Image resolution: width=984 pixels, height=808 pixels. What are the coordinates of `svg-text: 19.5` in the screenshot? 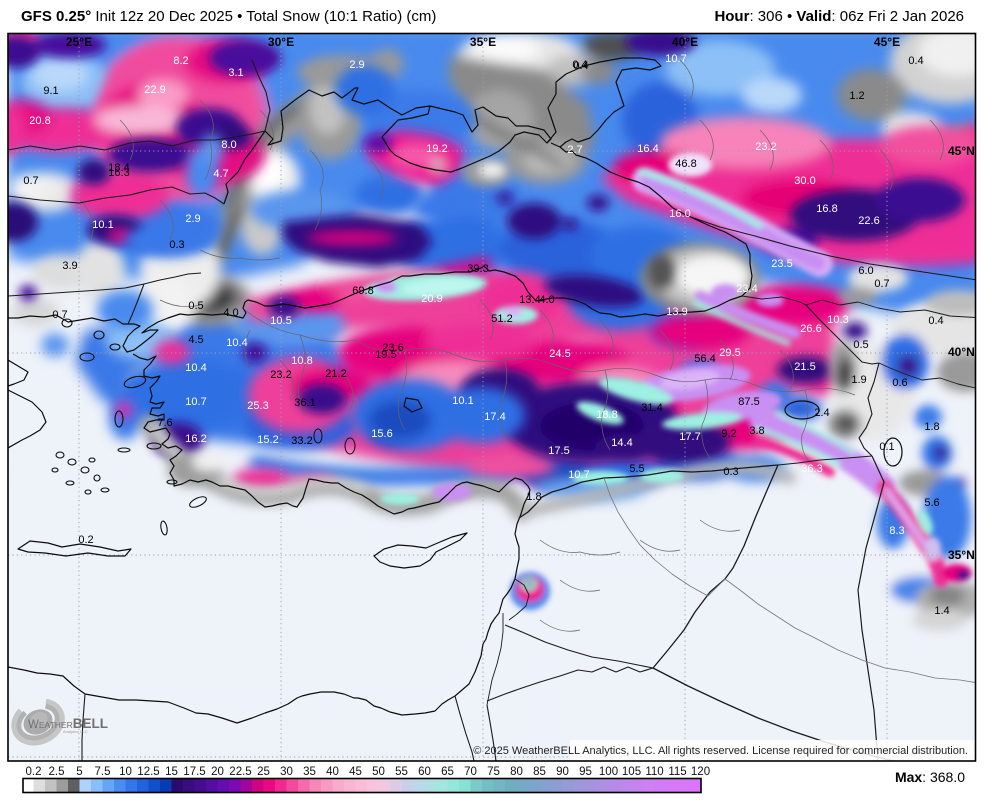 It's located at (385, 355).